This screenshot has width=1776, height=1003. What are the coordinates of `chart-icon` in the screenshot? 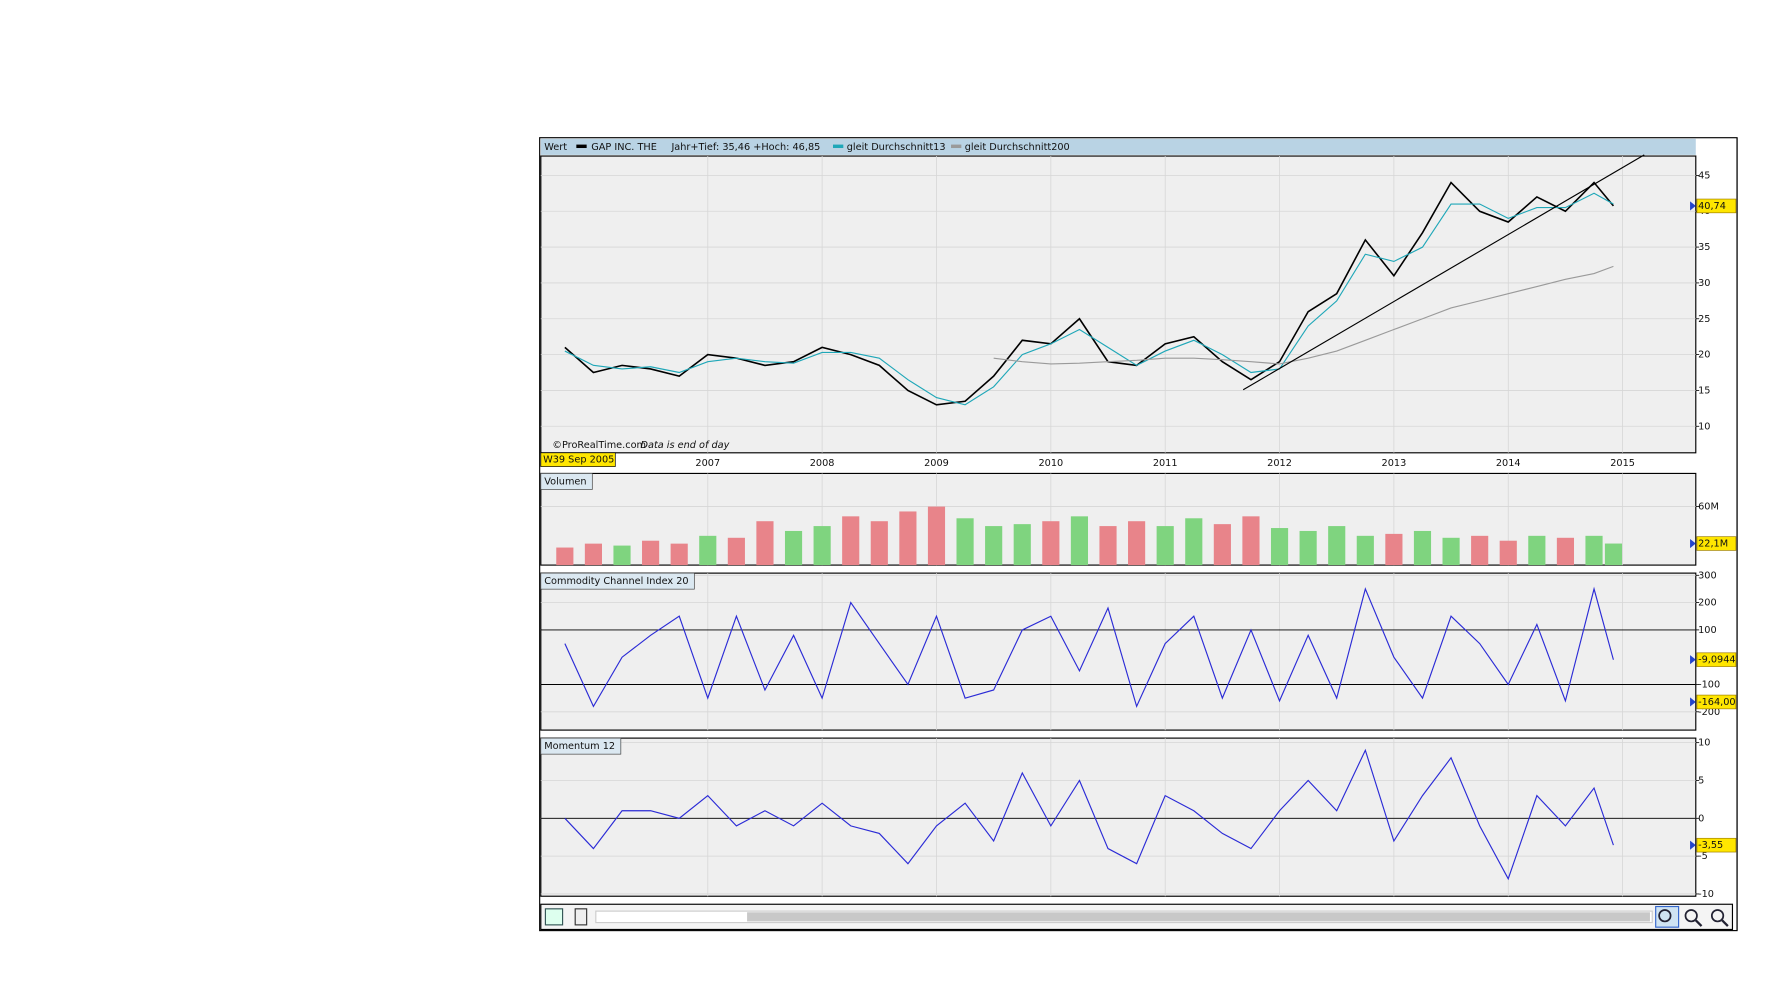 It's located at (554, 917).